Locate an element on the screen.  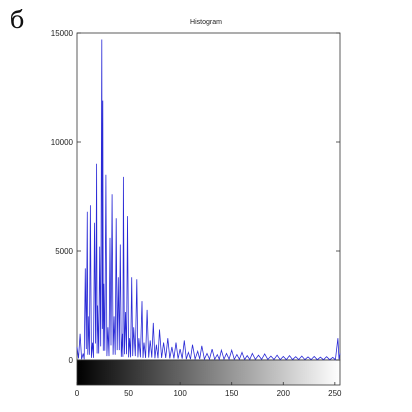
grayscale-colorbar is located at coordinates (208, 372).